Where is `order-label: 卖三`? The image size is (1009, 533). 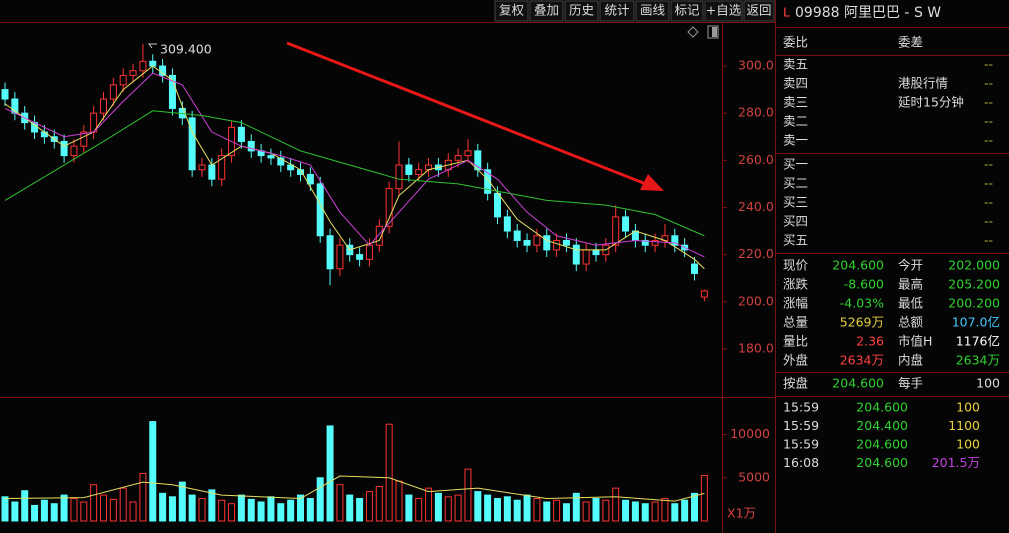 order-label: 卖三 is located at coordinates (795, 102).